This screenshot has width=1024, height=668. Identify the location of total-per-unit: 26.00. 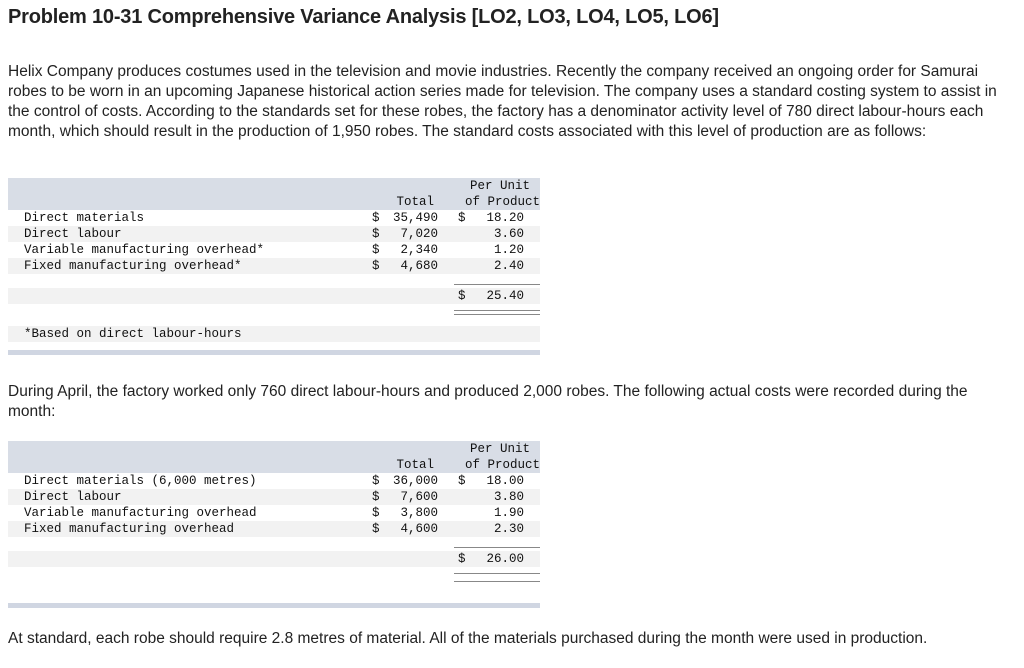
(505, 559).